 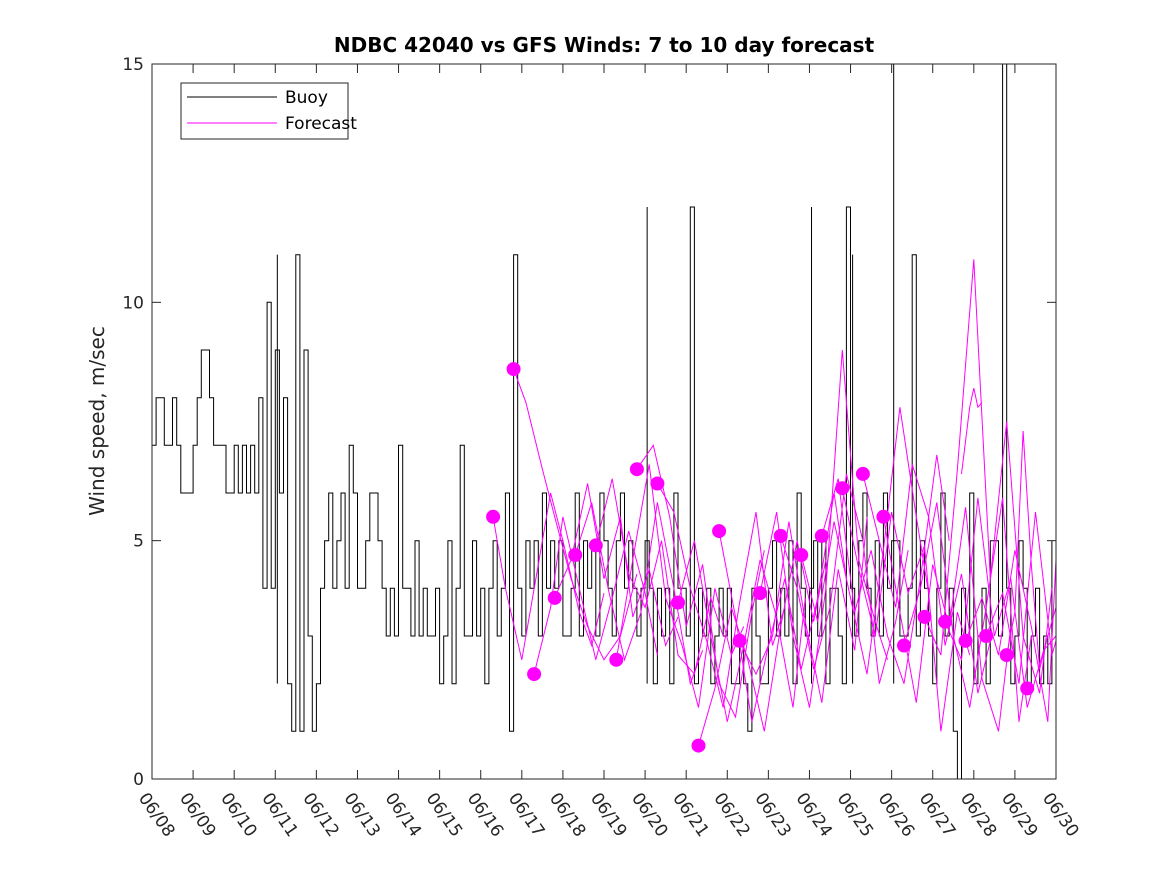 What do you see at coordinates (321, 124) in the screenshot?
I see `legend-label-forecast: Forecast` at bounding box center [321, 124].